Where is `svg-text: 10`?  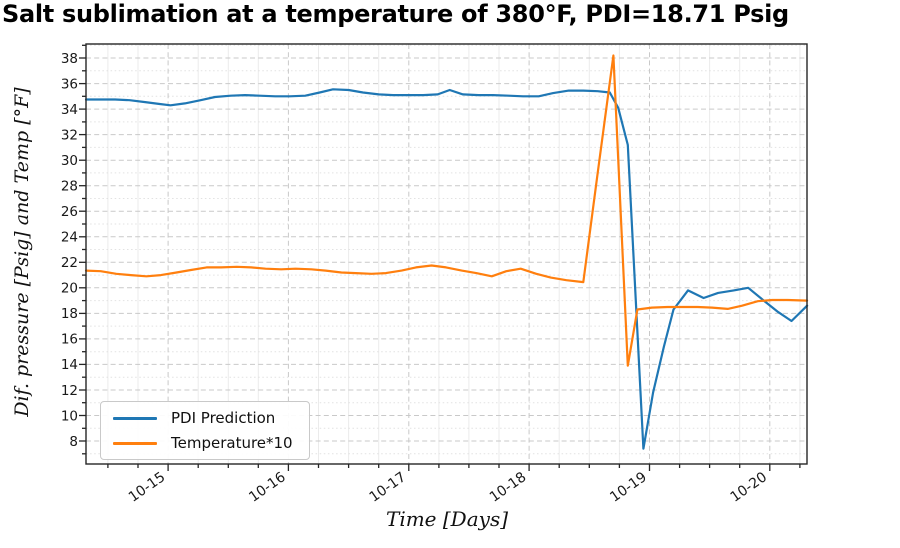
svg-text: 10 is located at coordinates (69, 416).